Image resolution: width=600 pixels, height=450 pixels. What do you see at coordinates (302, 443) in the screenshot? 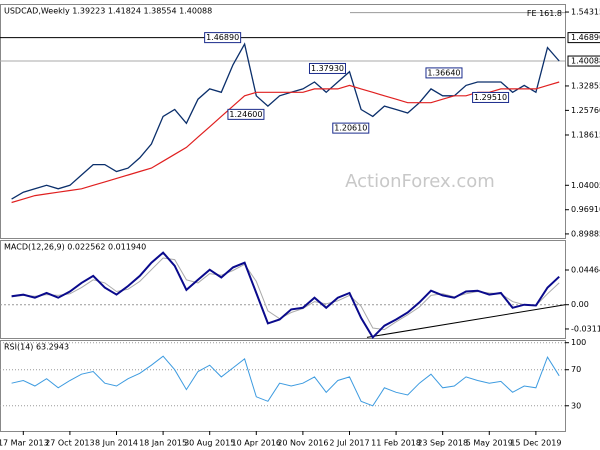
I see `x-tick-label: 20 Nov 2016` at bounding box center [302, 443].